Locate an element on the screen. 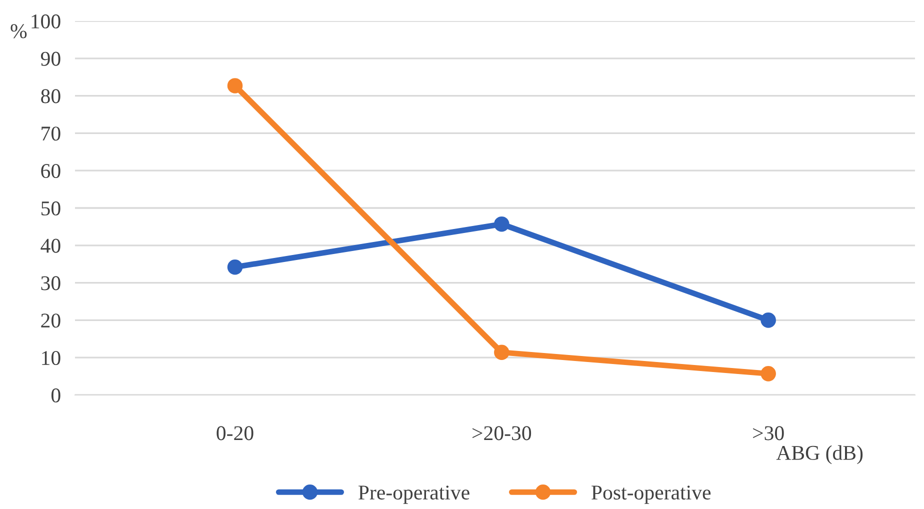  y-axis-title: % is located at coordinates (18, 31).